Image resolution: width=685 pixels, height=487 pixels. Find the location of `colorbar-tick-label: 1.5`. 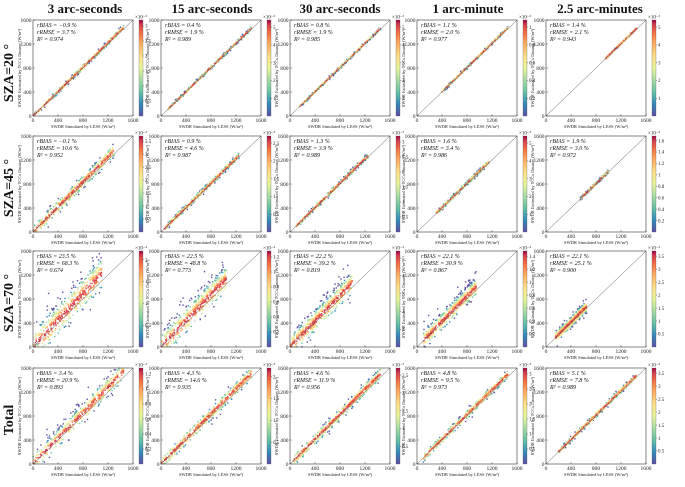

colorbar-tick-label: 1.5 is located at coordinates (148, 194).